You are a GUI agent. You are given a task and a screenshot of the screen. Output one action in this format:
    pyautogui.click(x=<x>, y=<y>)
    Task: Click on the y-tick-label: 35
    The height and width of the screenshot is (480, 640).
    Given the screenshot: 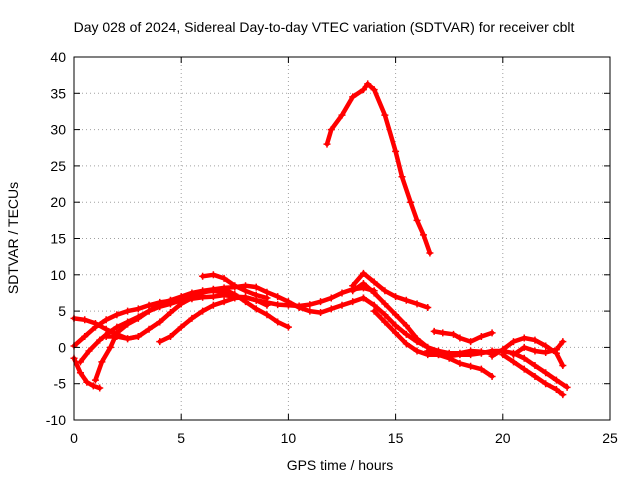 What is the action you would take?
    pyautogui.click(x=58, y=93)
    